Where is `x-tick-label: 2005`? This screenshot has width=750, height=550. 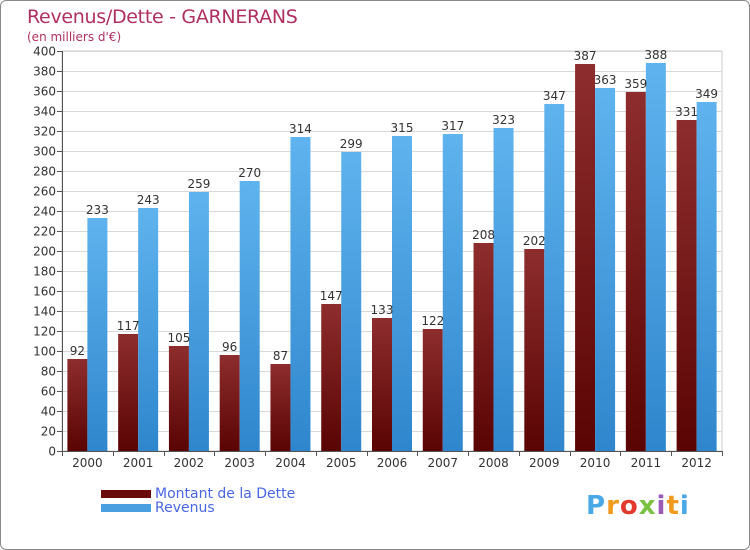 x-tick-label: 2005 is located at coordinates (341, 463).